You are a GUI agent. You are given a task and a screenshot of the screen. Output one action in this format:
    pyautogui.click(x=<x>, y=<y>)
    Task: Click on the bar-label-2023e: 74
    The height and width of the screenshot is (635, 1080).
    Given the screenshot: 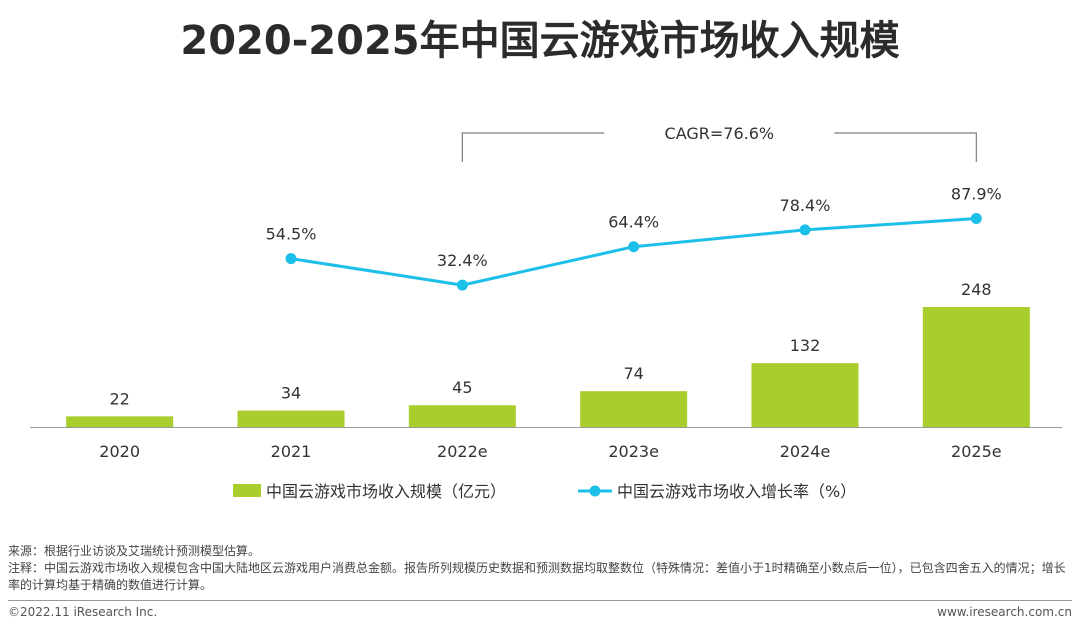 What is the action you would take?
    pyautogui.click(x=633, y=373)
    